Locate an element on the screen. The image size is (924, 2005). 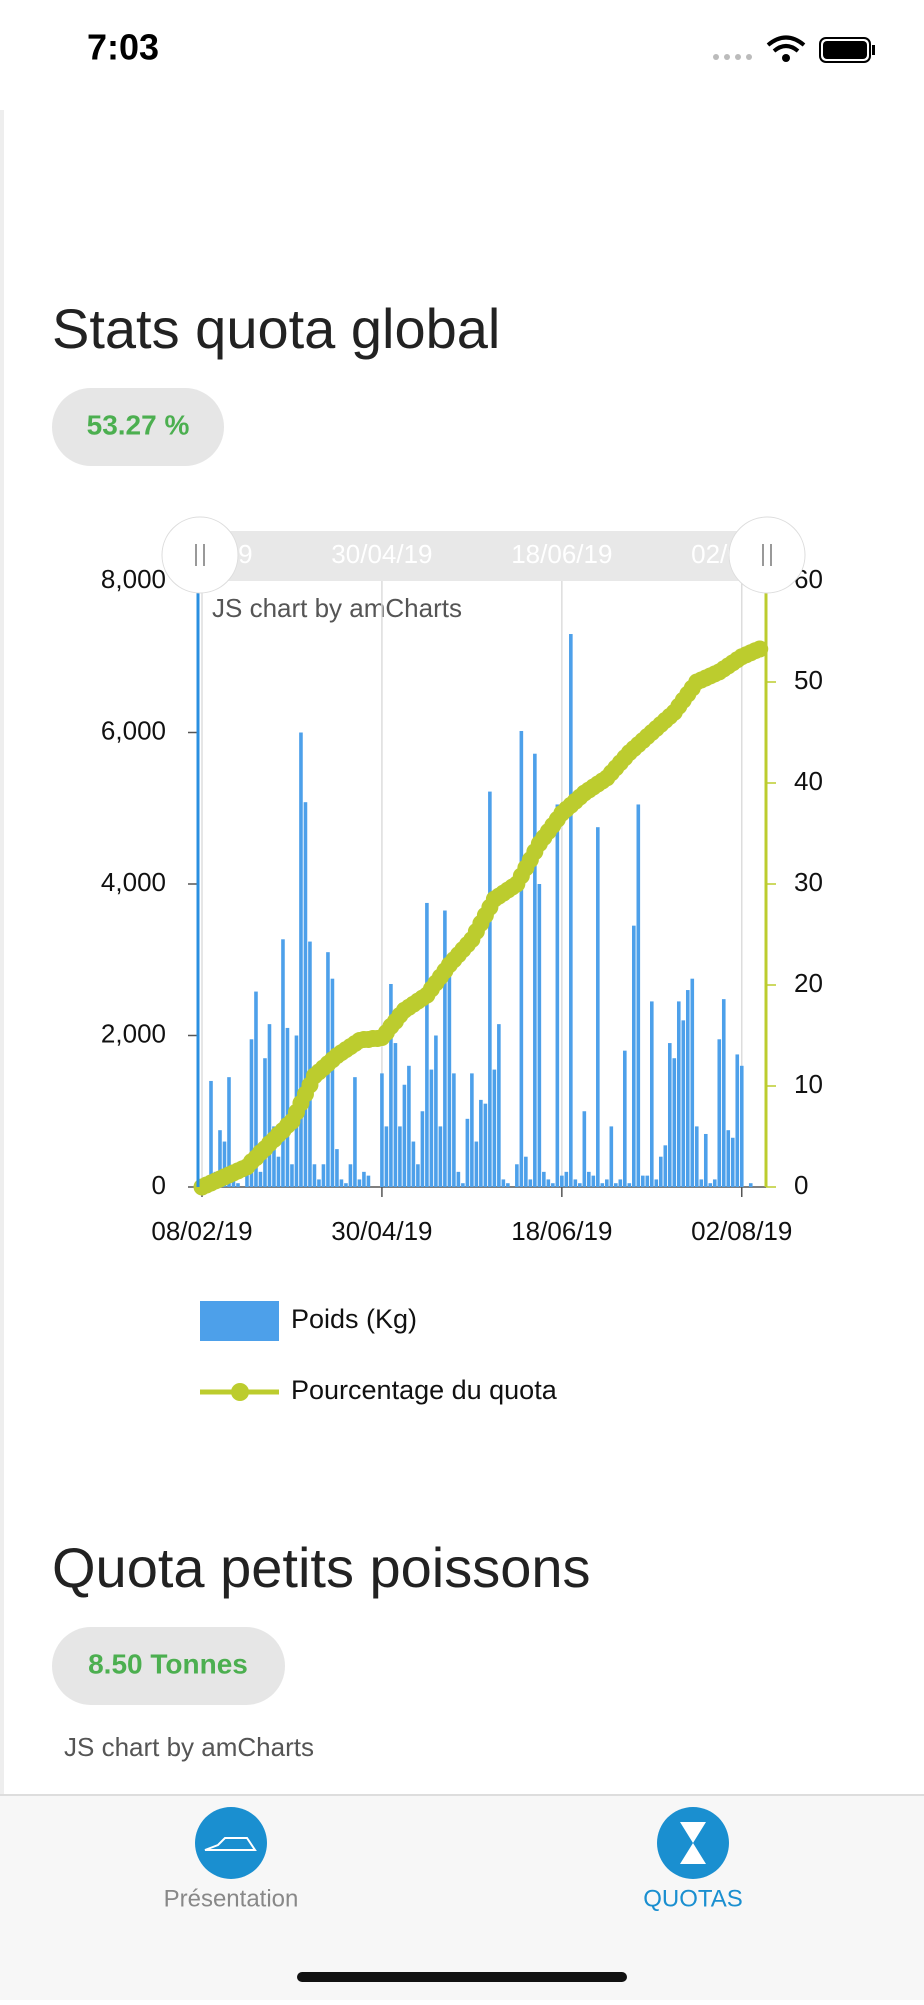
x-tick-label: 08/02/19 is located at coordinates (201, 1231).